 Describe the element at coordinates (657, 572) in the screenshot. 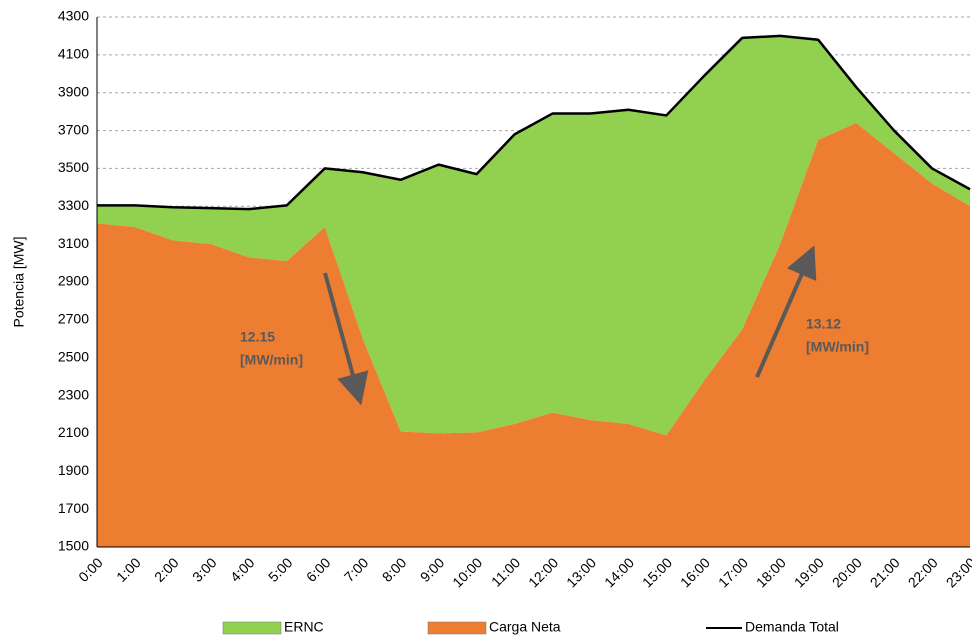

I see `x-tick-label: 15:00` at that location.